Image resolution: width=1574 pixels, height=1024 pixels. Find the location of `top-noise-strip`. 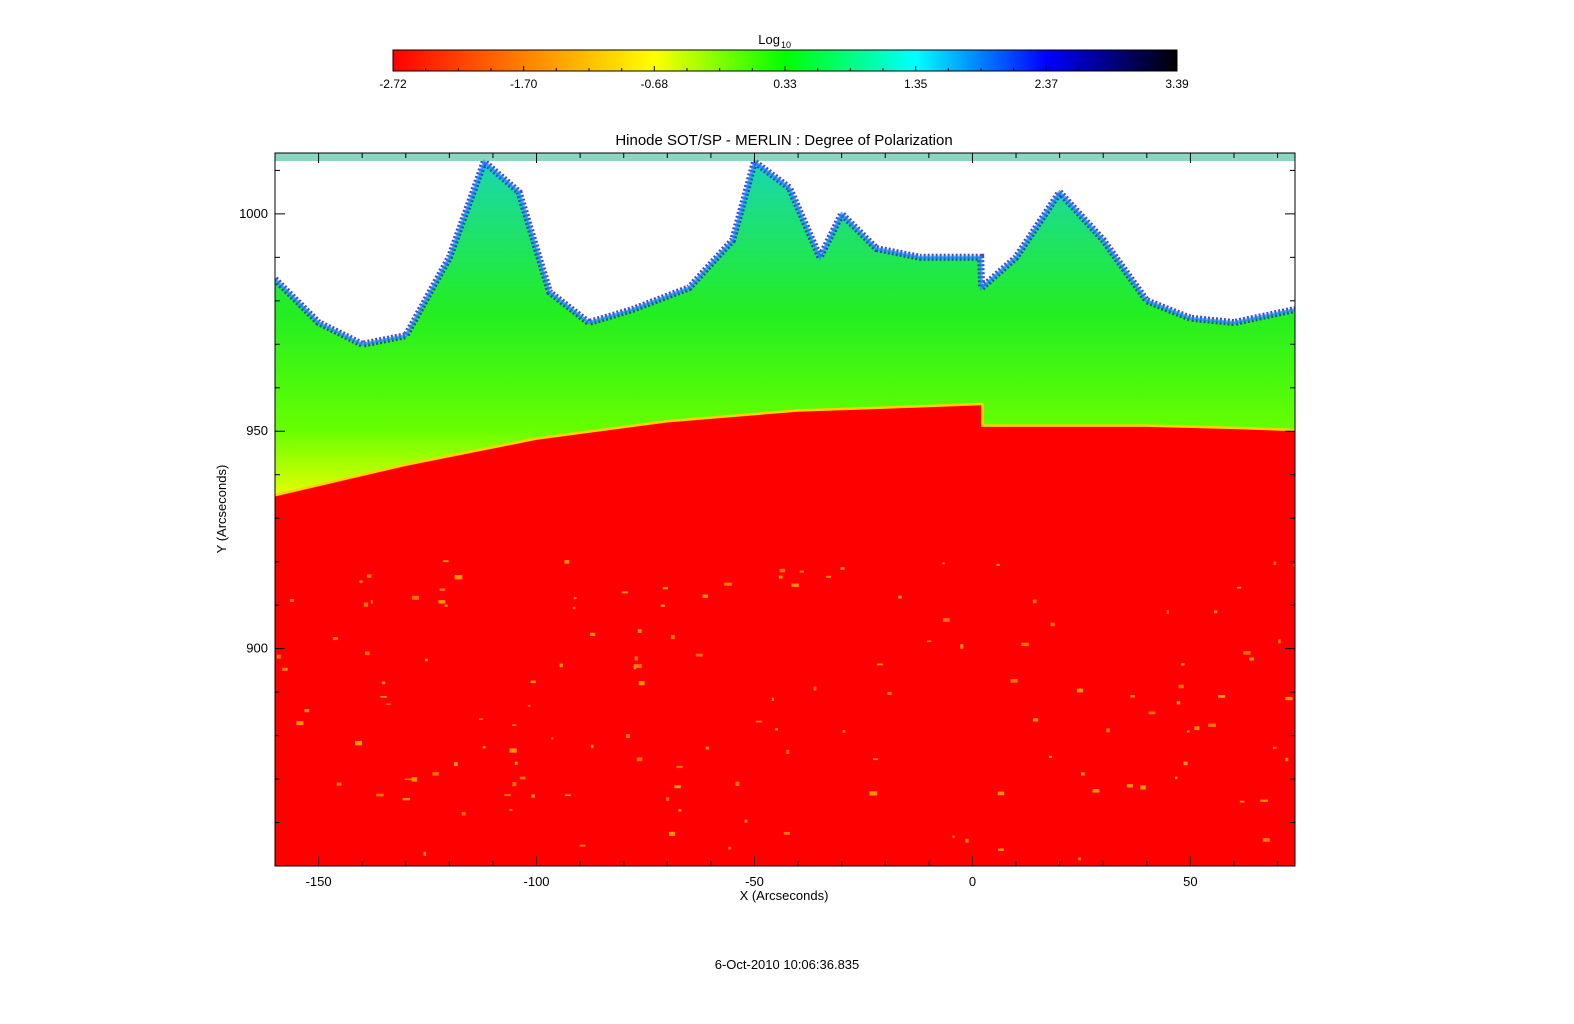

top-noise-strip is located at coordinates (785, 157).